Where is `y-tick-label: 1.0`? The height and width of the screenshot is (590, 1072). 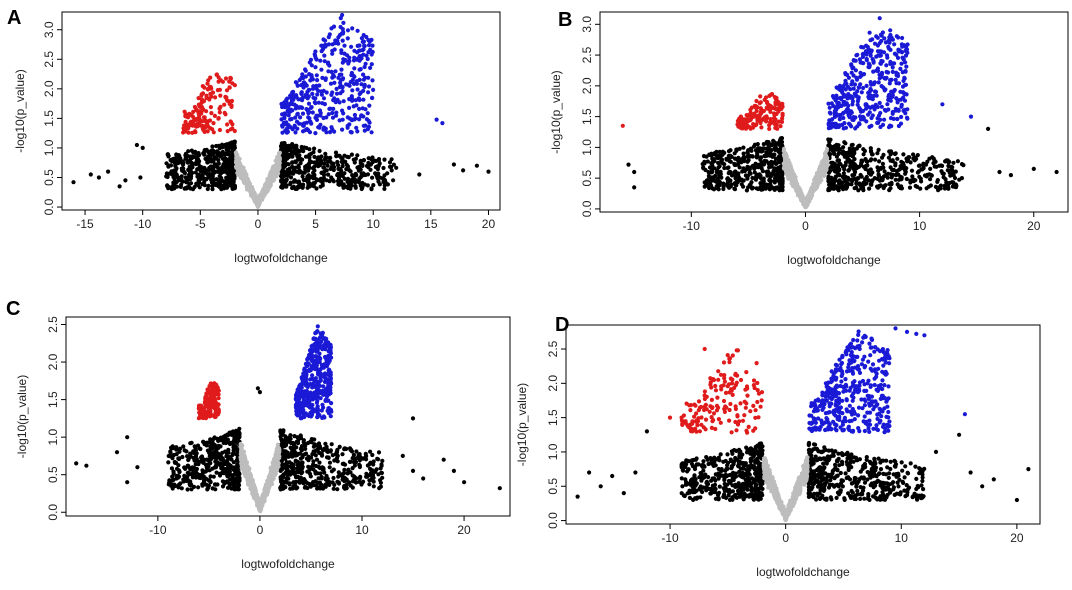
y-tick-label: 1.0 is located at coordinates (587, 147).